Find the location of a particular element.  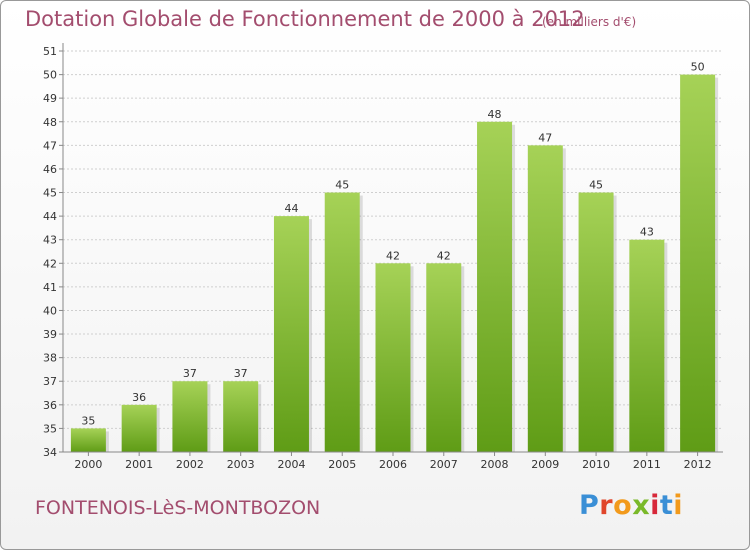

y-tick-label: 44 is located at coordinates (50, 216).